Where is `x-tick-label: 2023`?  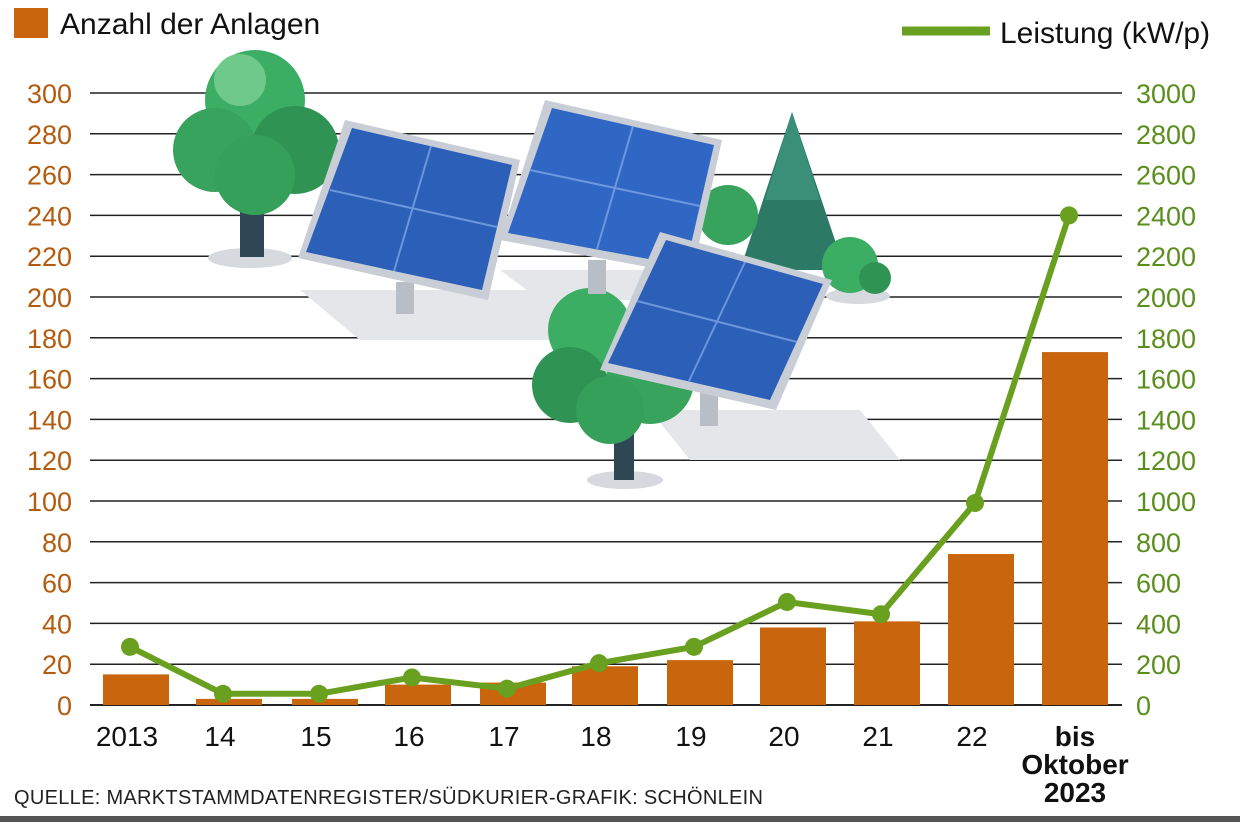
x-tick-label: 2023 is located at coordinates (1075, 792).